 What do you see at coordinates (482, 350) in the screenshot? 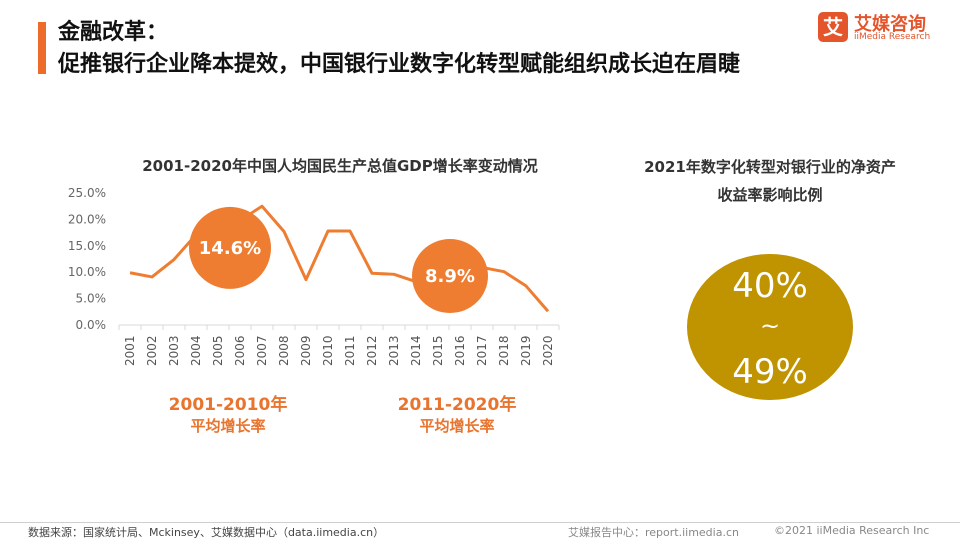
I see `x-tick-label: 2017` at bounding box center [482, 350].